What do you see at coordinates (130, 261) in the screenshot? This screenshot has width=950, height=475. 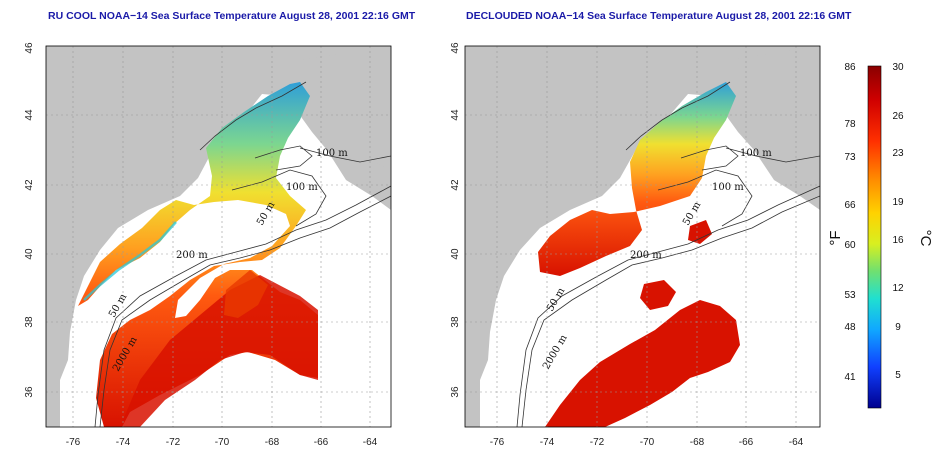 I see `left-coastal-cool-edge` at bounding box center [130, 261].